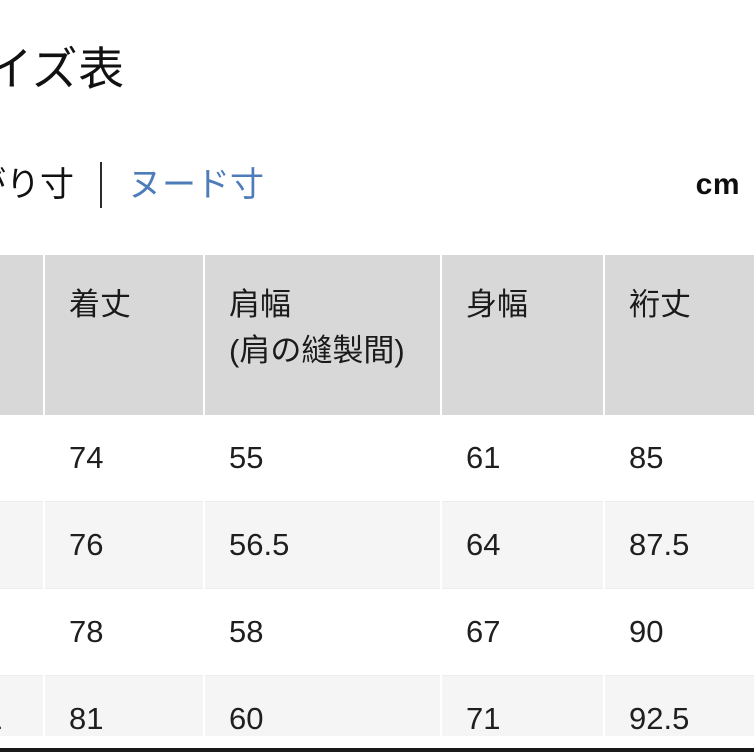 Image resolution: width=754 pixels, height=754 pixels. I want to click on tab-divider, so click(101, 185).